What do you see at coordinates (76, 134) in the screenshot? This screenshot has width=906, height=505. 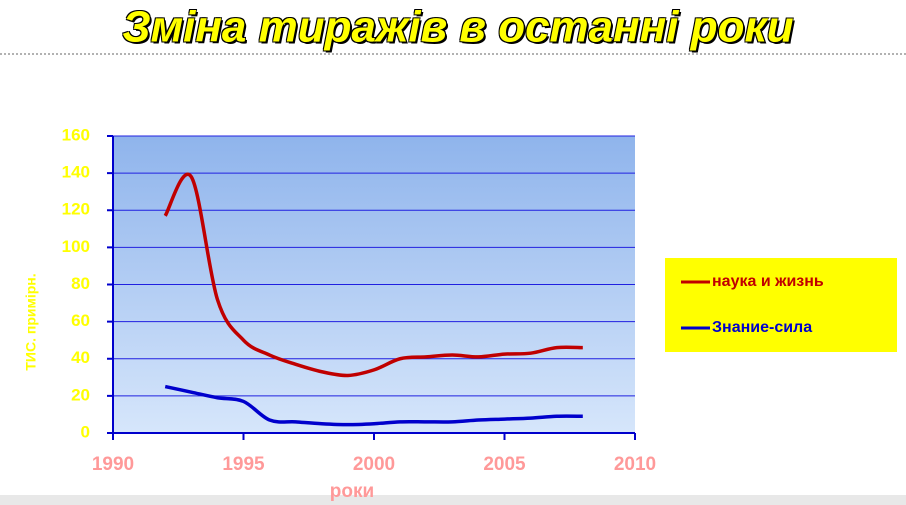 I see `y-tick-label: 160` at bounding box center [76, 134].